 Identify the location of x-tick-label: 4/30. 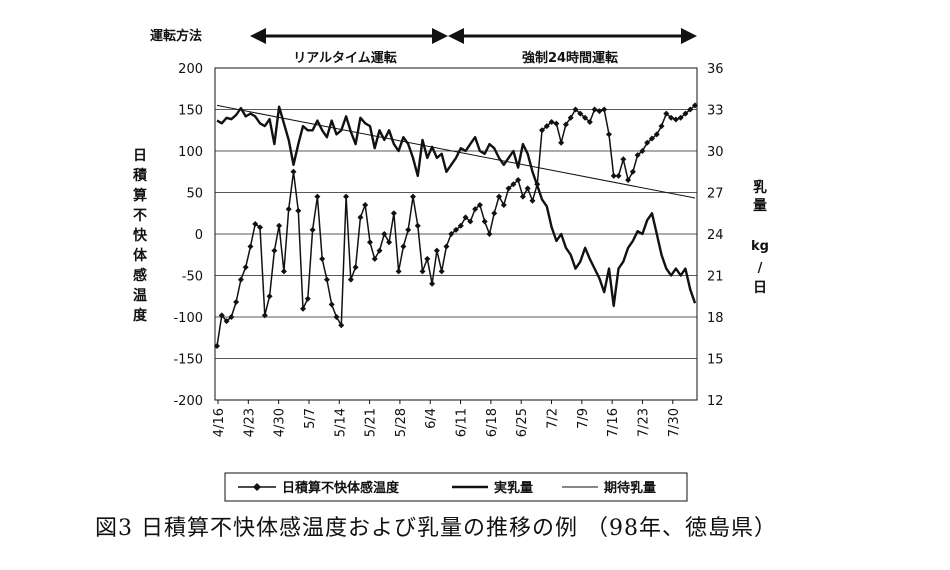
(280, 422).